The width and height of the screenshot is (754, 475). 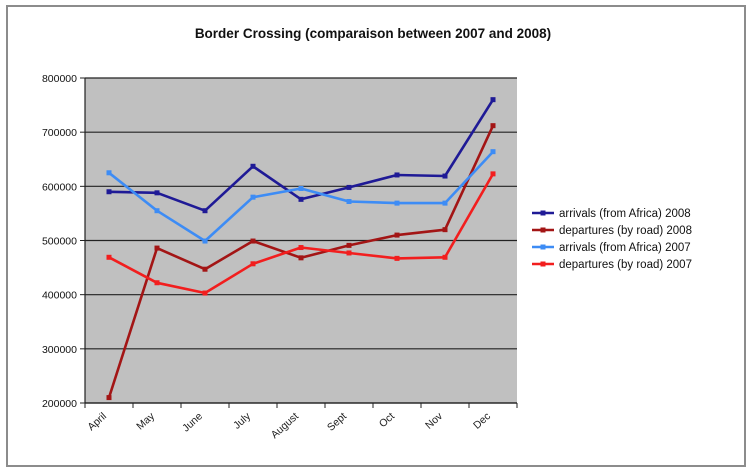 What do you see at coordinates (242, 421) in the screenshot?
I see `x-tick-label: July` at bounding box center [242, 421].